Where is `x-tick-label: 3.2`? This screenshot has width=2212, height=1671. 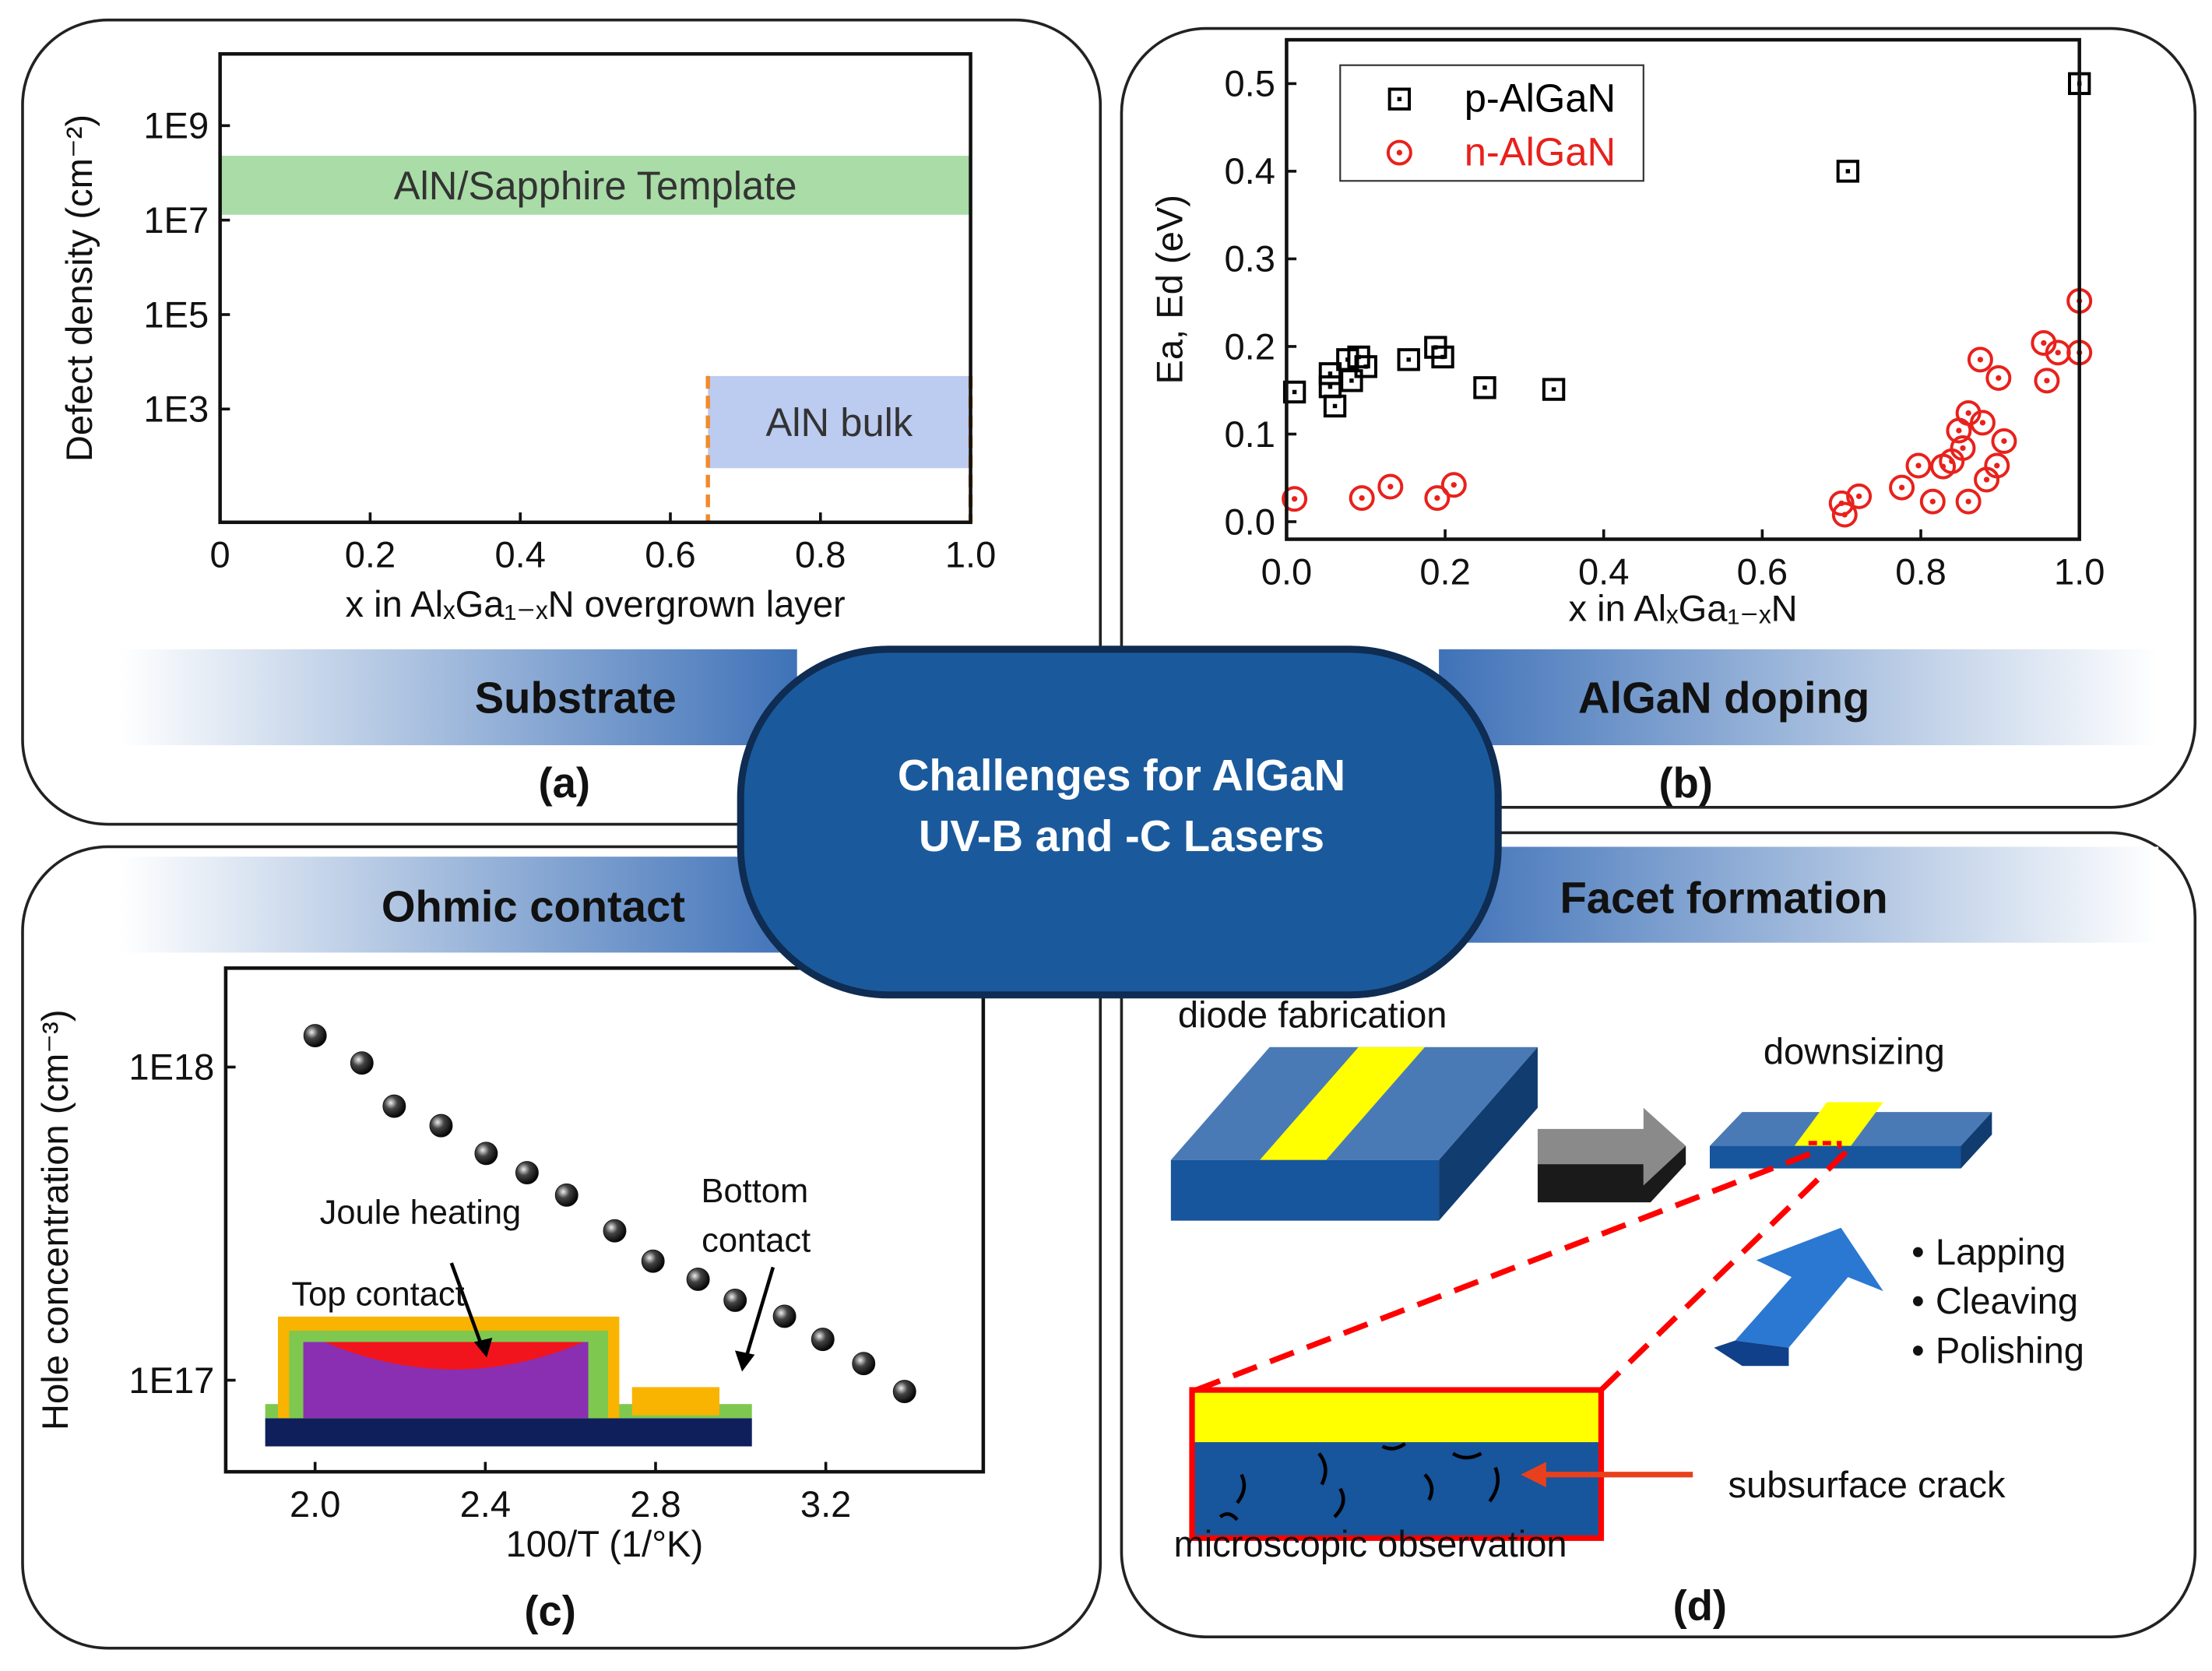 x-tick-label: 3.2 is located at coordinates (825, 1504).